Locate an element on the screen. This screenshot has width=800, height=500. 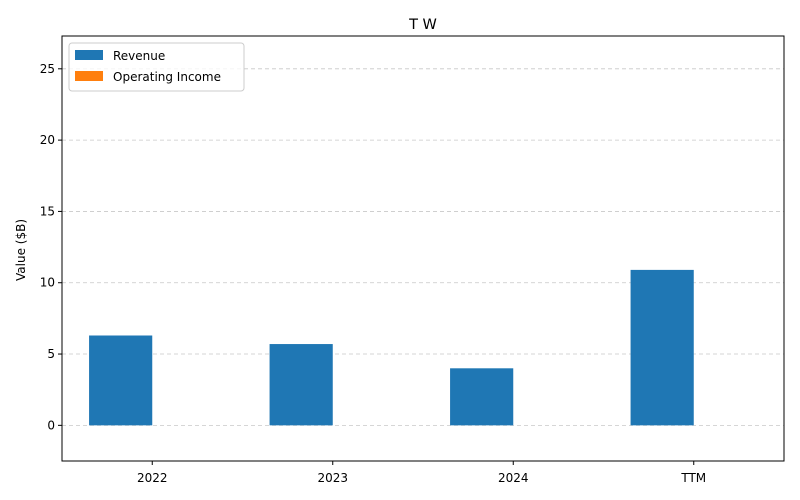
y-tick-label-4: 20 is located at coordinates (47, 140).